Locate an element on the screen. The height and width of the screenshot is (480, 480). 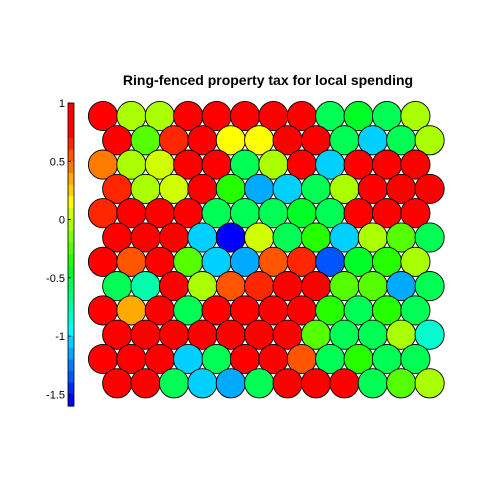
colorbar-tick-label: -1 is located at coordinates (60, 337).